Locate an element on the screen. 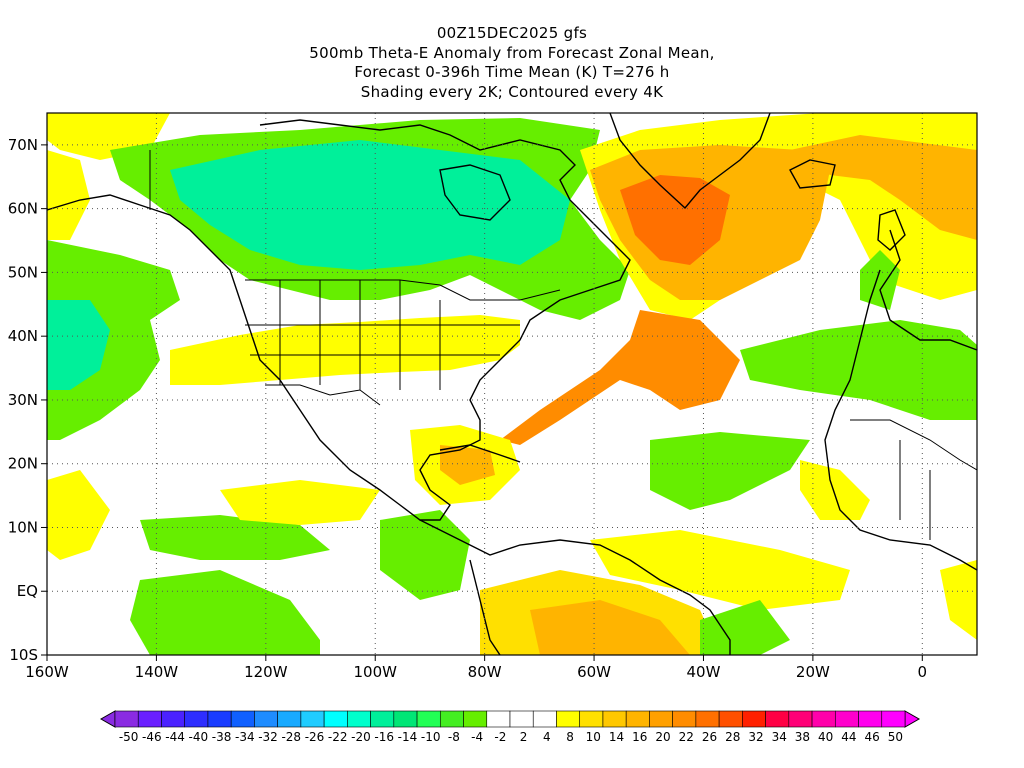  shade-yellow-africa is located at coordinates (835, 490).